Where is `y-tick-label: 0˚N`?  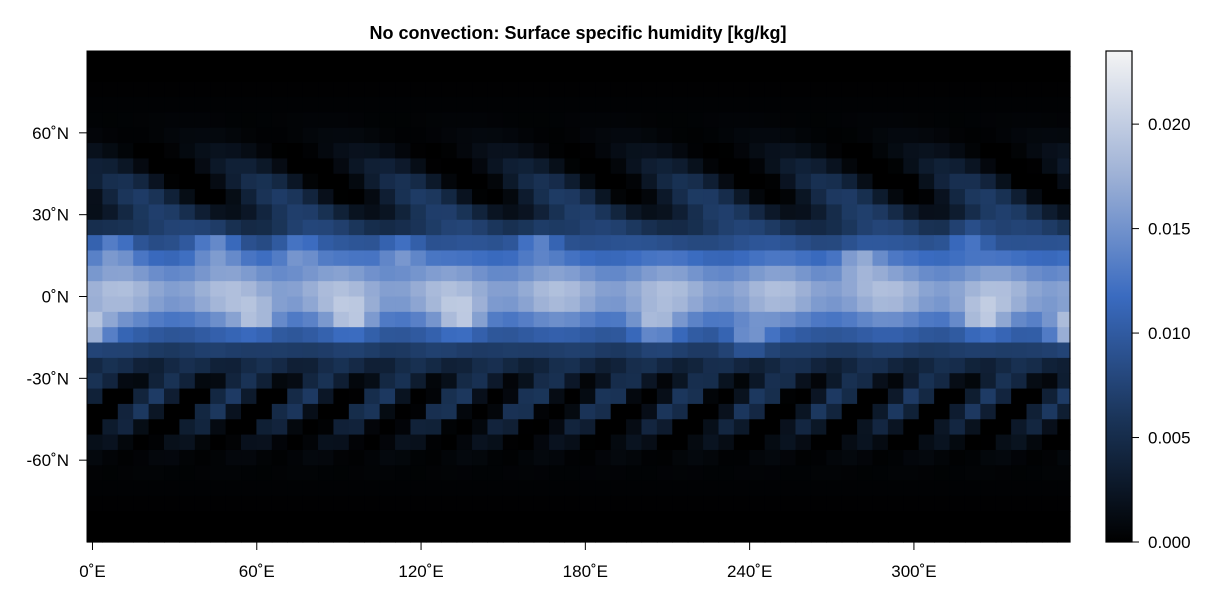 y-tick-label: 0˚N is located at coordinates (55, 297).